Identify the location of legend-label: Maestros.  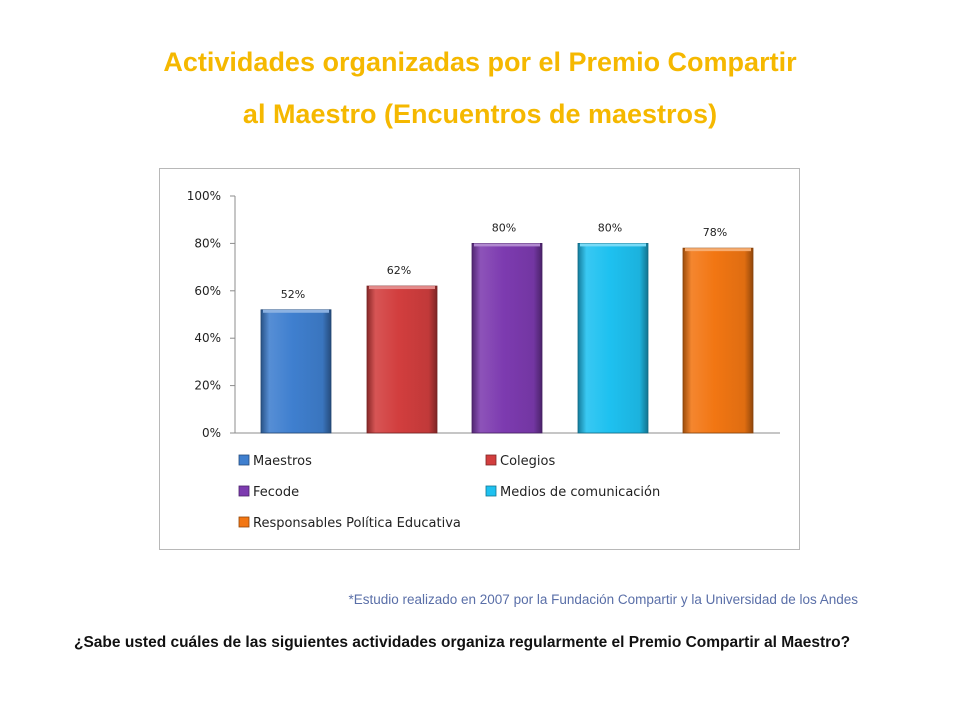
(282, 461).